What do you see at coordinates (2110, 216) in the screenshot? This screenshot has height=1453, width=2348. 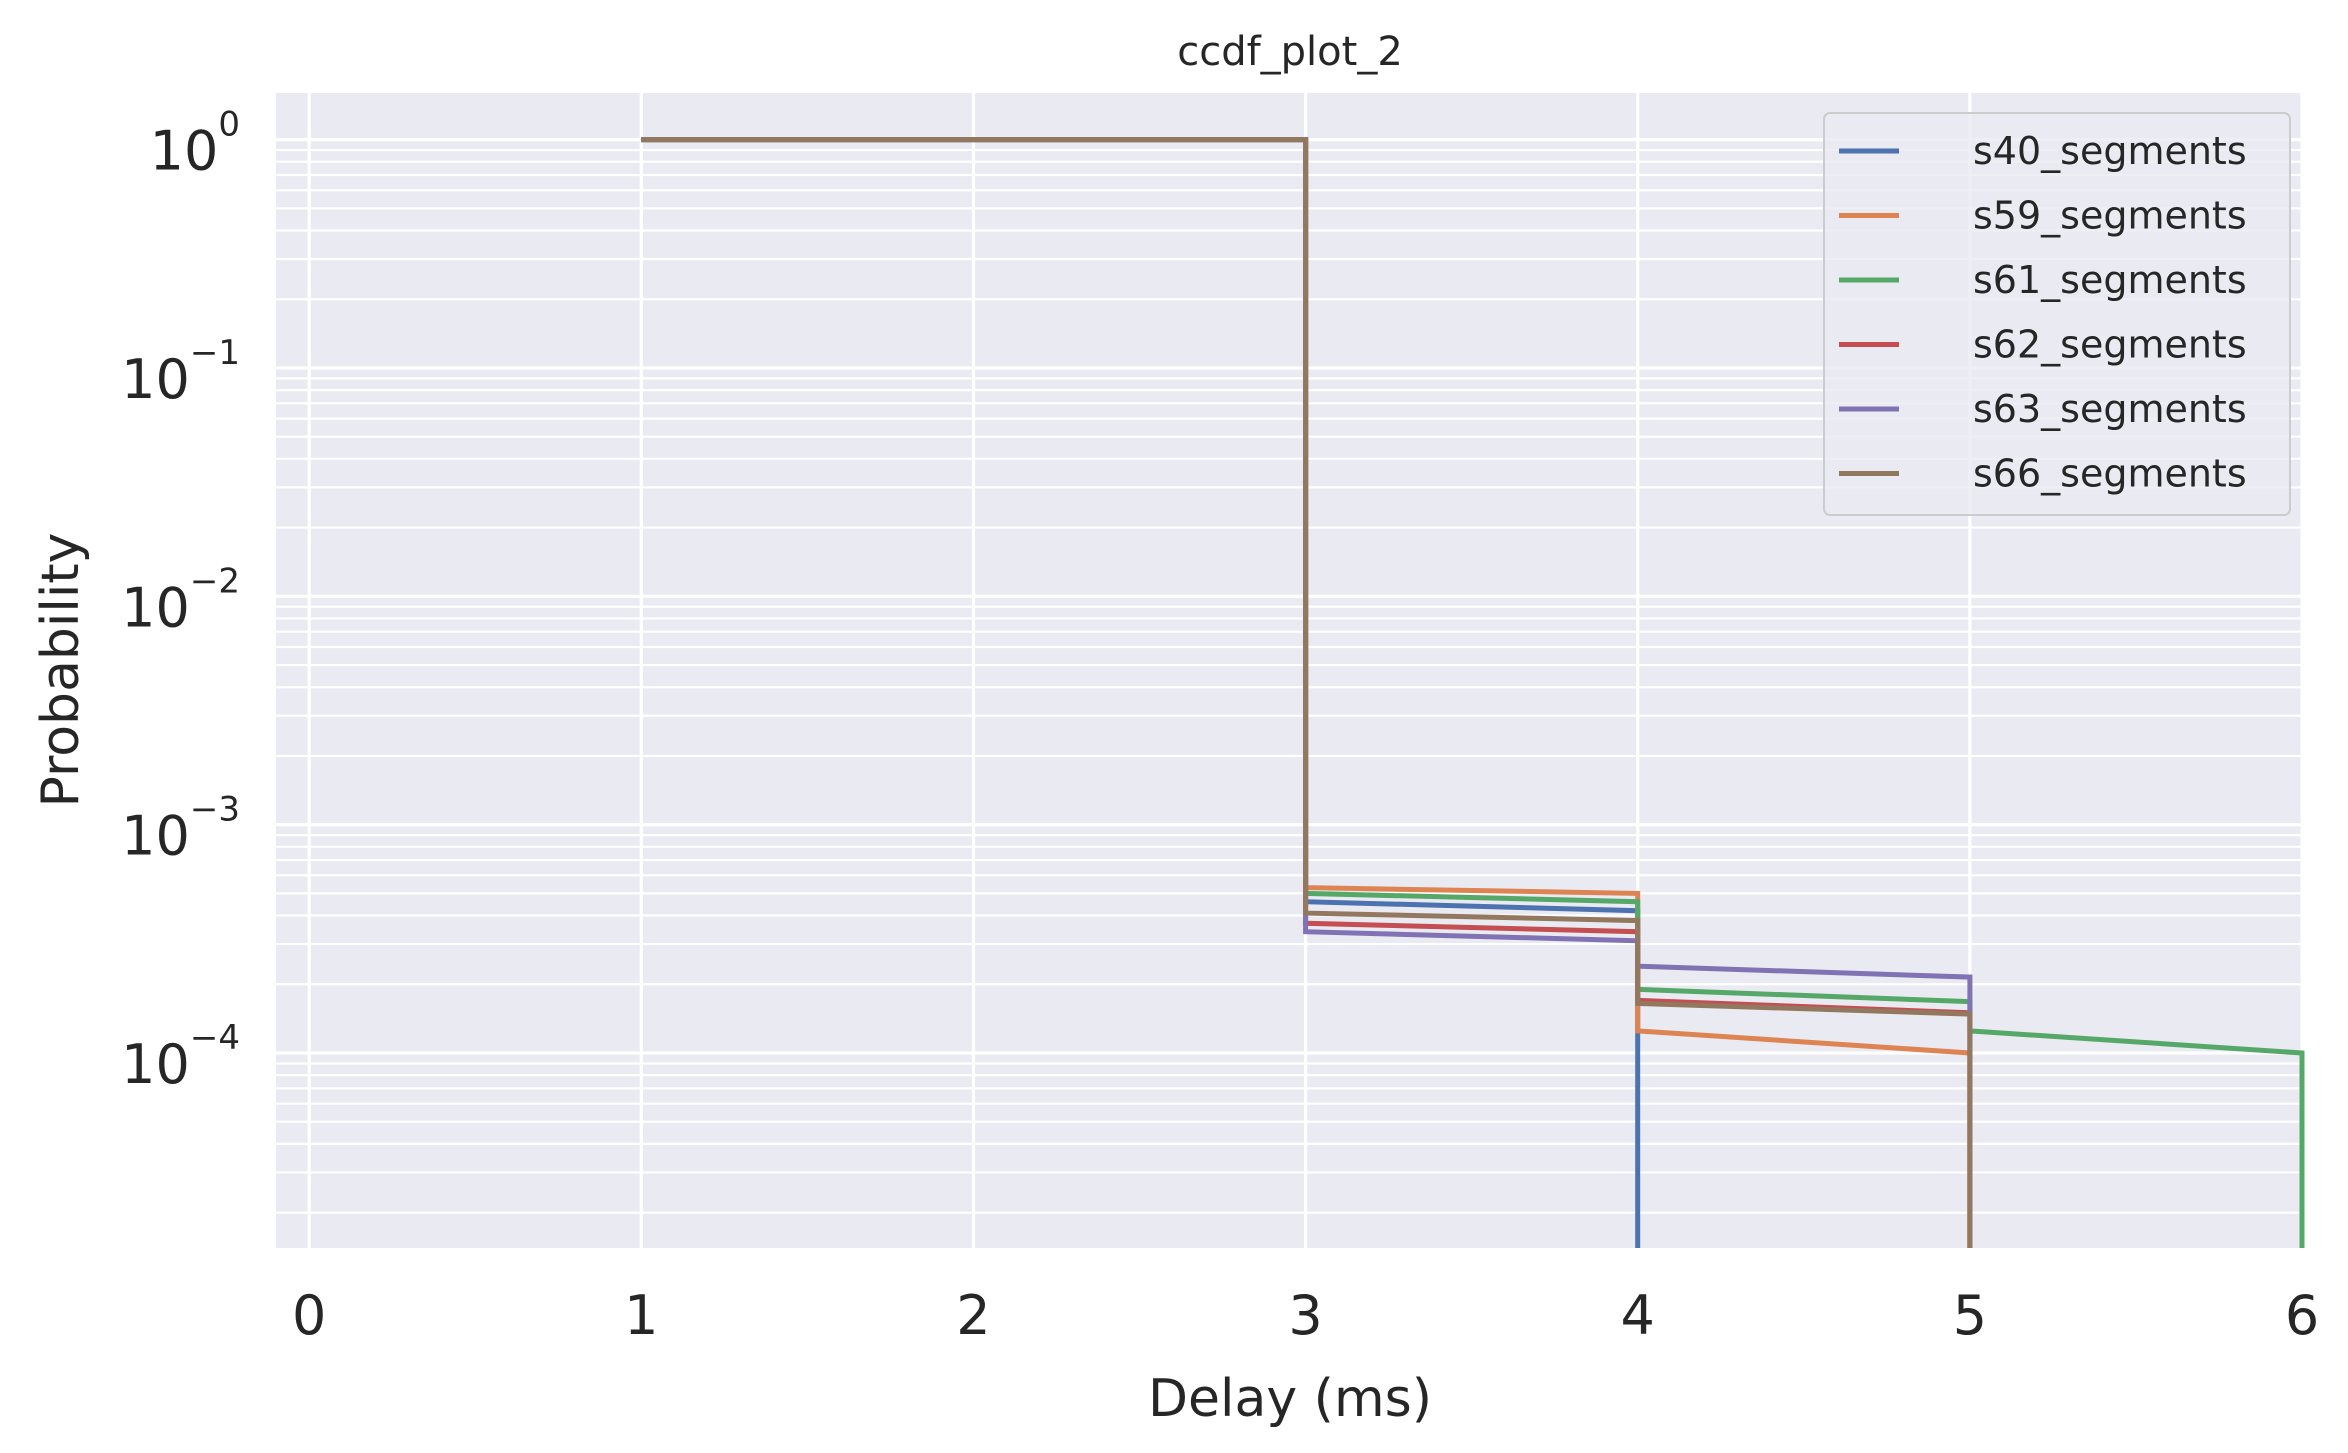 I see `legend-label-s59_segments: s59_segments` at bounding box center [2110, 216].